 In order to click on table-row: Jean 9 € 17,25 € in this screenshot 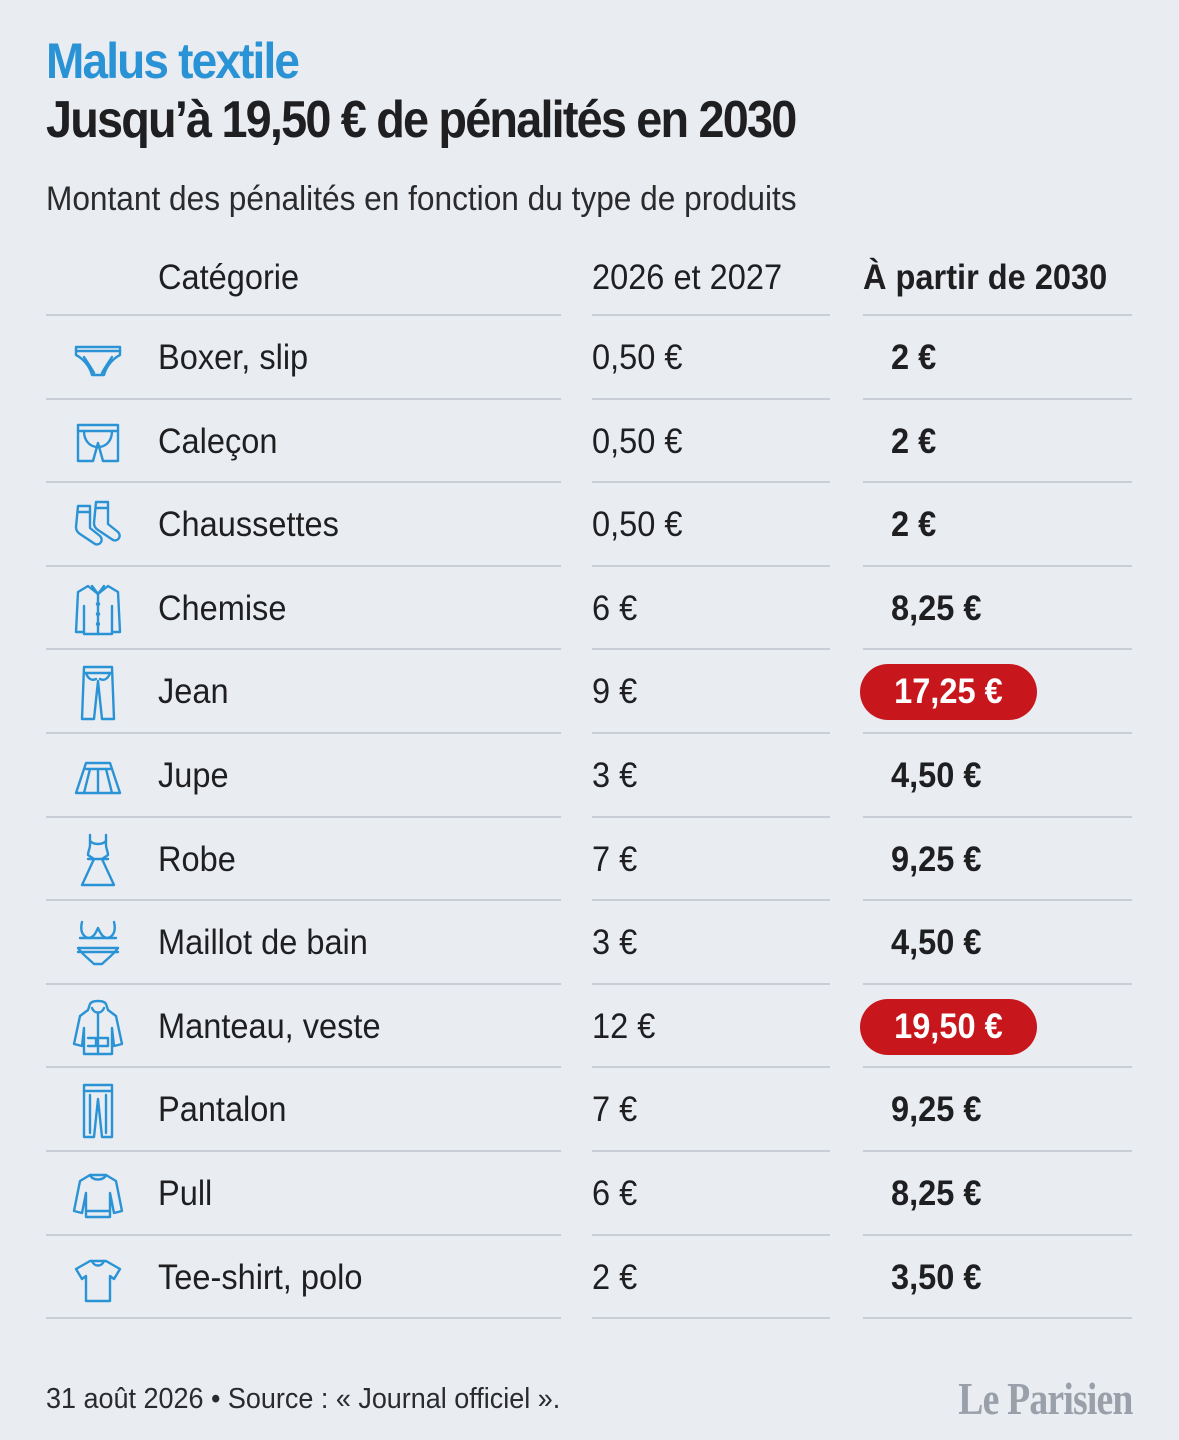, I will do `click(589, 693)`.